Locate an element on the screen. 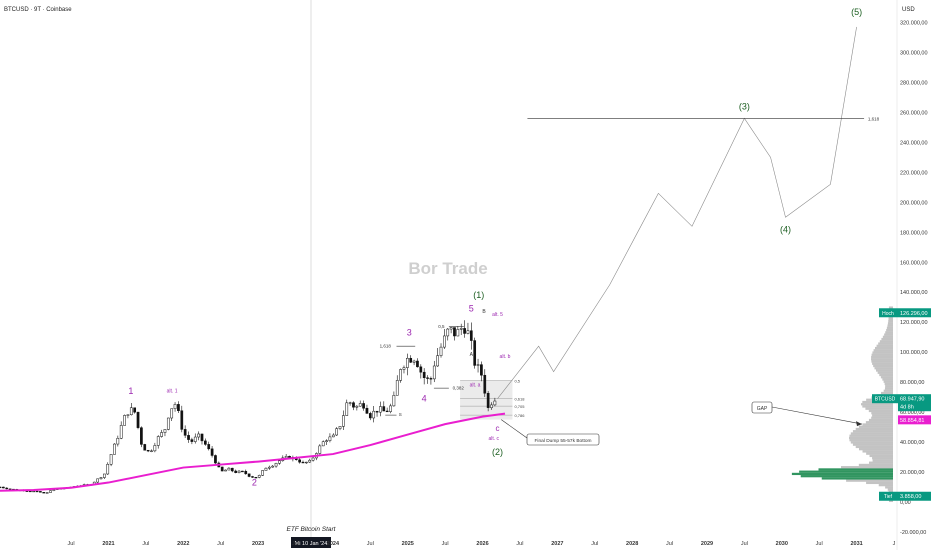  big-wave-1-label: (1) is located at coordinates (478, 295).